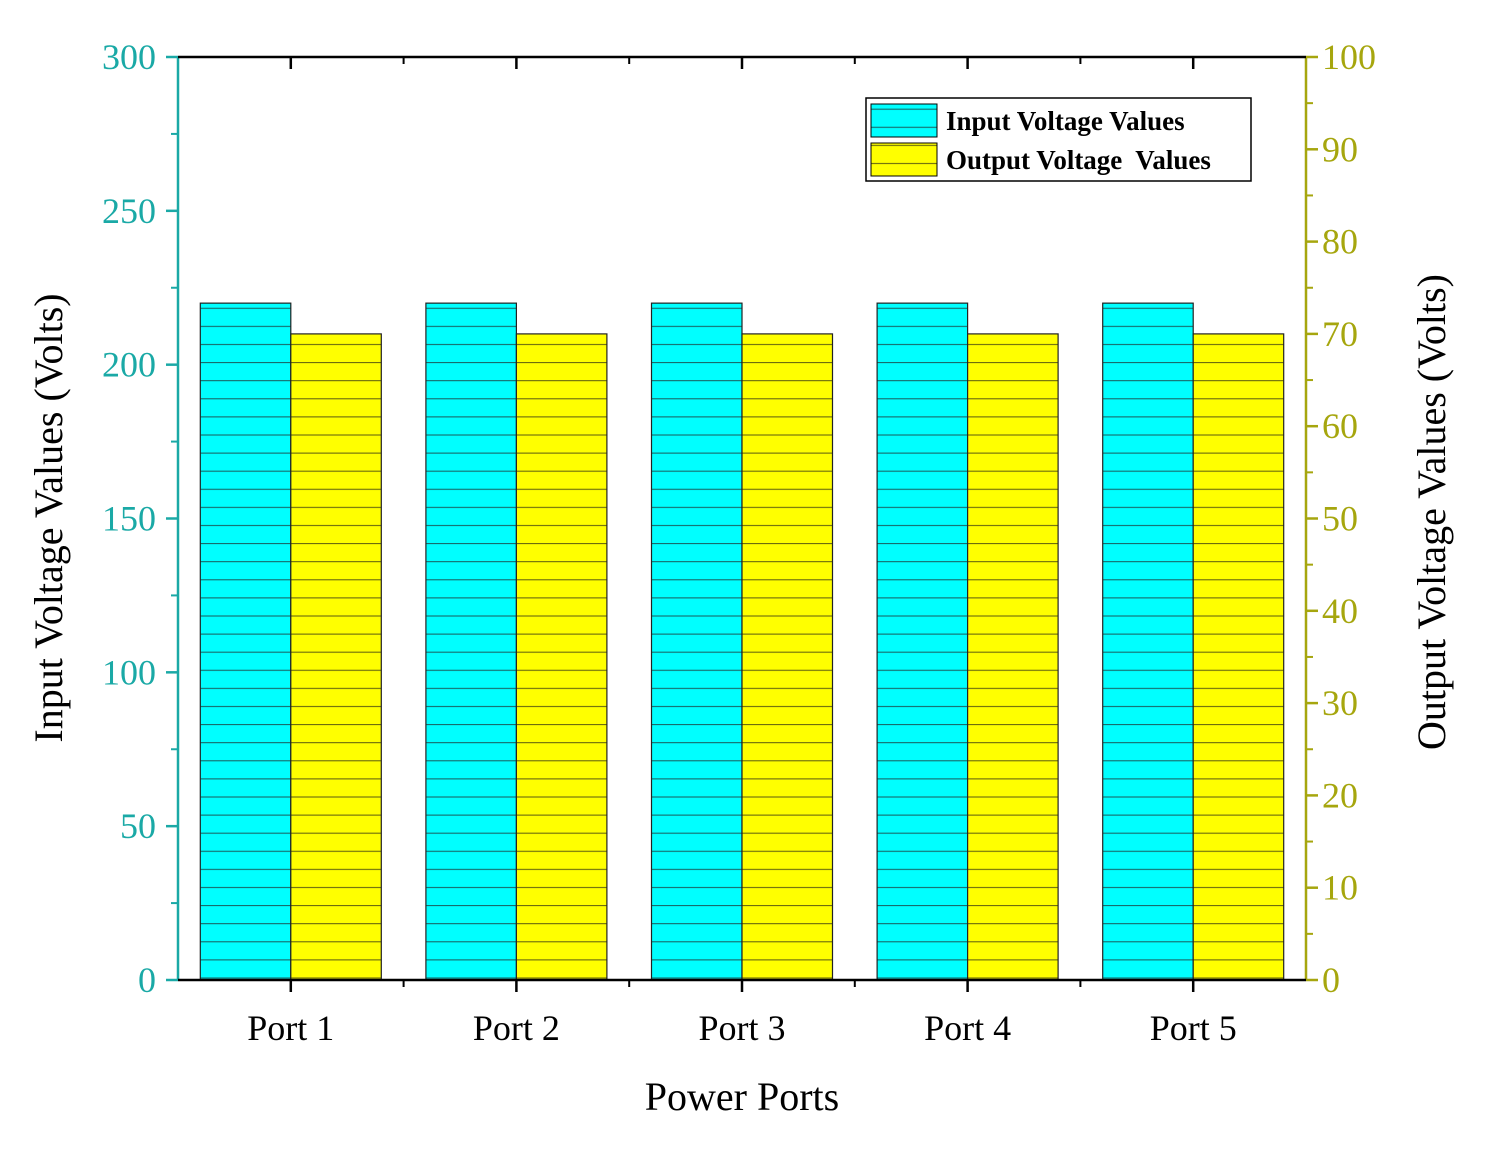 This screenshot has height=1170, width=1490. Describe the element at coordinates (1340, 334) in the screenshot. I see `y2-tick-label: 70` at that location.